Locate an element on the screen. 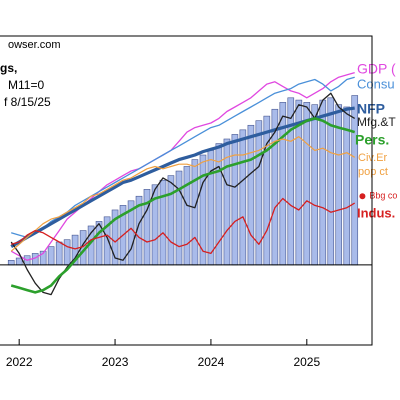 The image size is (400, 400). consensus-label: Bbg co is located at coordinates (383, 196).